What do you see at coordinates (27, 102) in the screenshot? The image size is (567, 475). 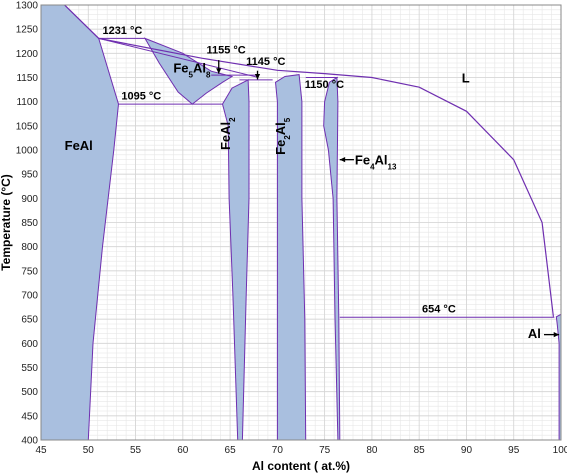 I see `y-tick-label: 1100` at bounding box center [27, 102].